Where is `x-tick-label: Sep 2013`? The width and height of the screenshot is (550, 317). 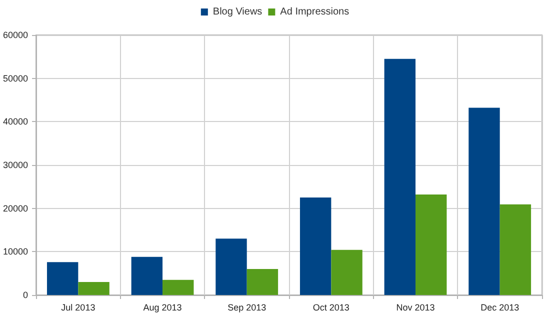 x-tick-label: Sep 2013 is located at coordinates (247, 307).